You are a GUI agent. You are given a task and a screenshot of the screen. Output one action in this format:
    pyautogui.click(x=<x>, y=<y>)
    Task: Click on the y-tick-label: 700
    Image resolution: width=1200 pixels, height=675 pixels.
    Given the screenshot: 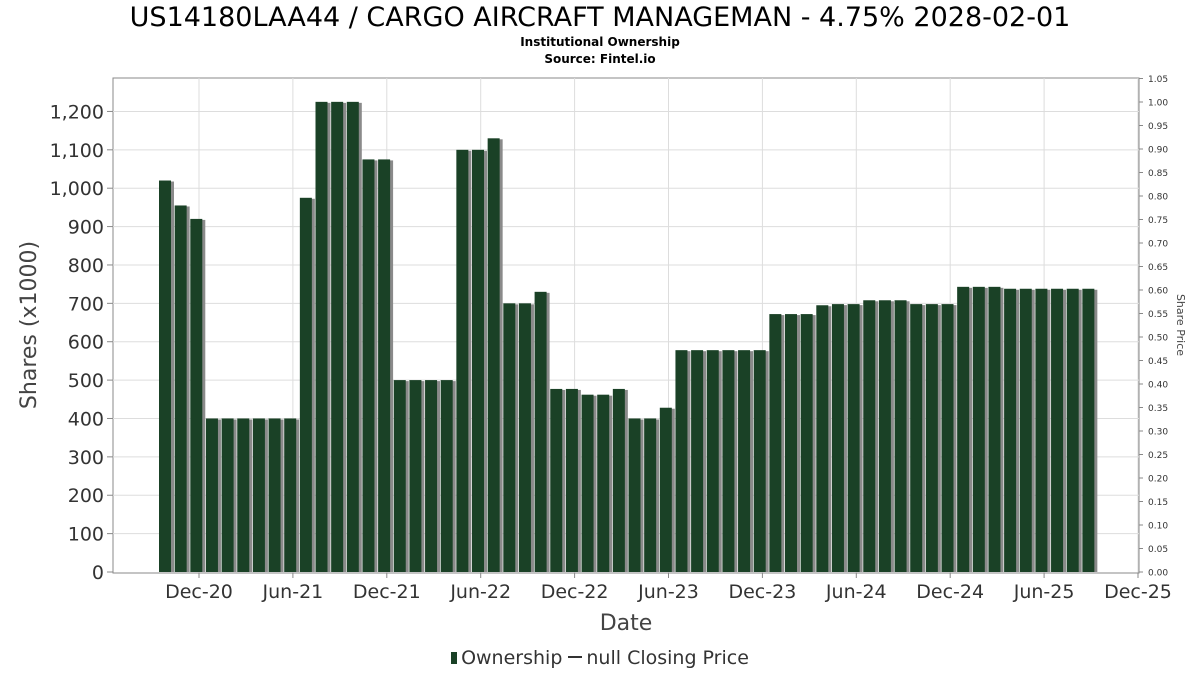 What is the action you would take?
    pyautogui.click(x=86, y=304)
    